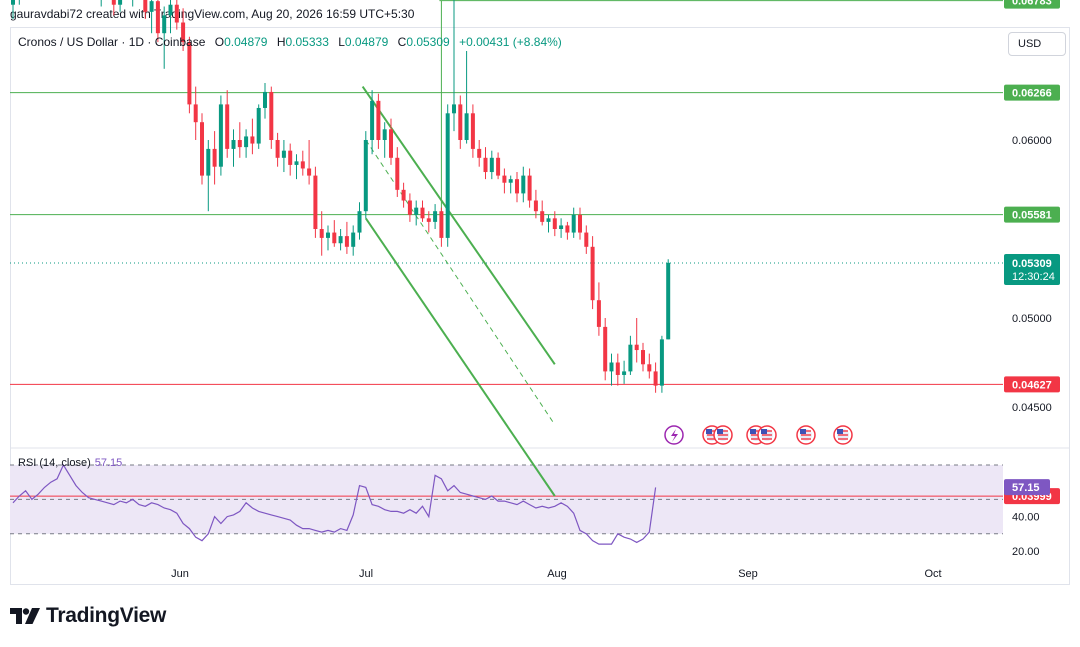  I want to click on change-value: +0.00431 (+8.84%), so click(510, 42).